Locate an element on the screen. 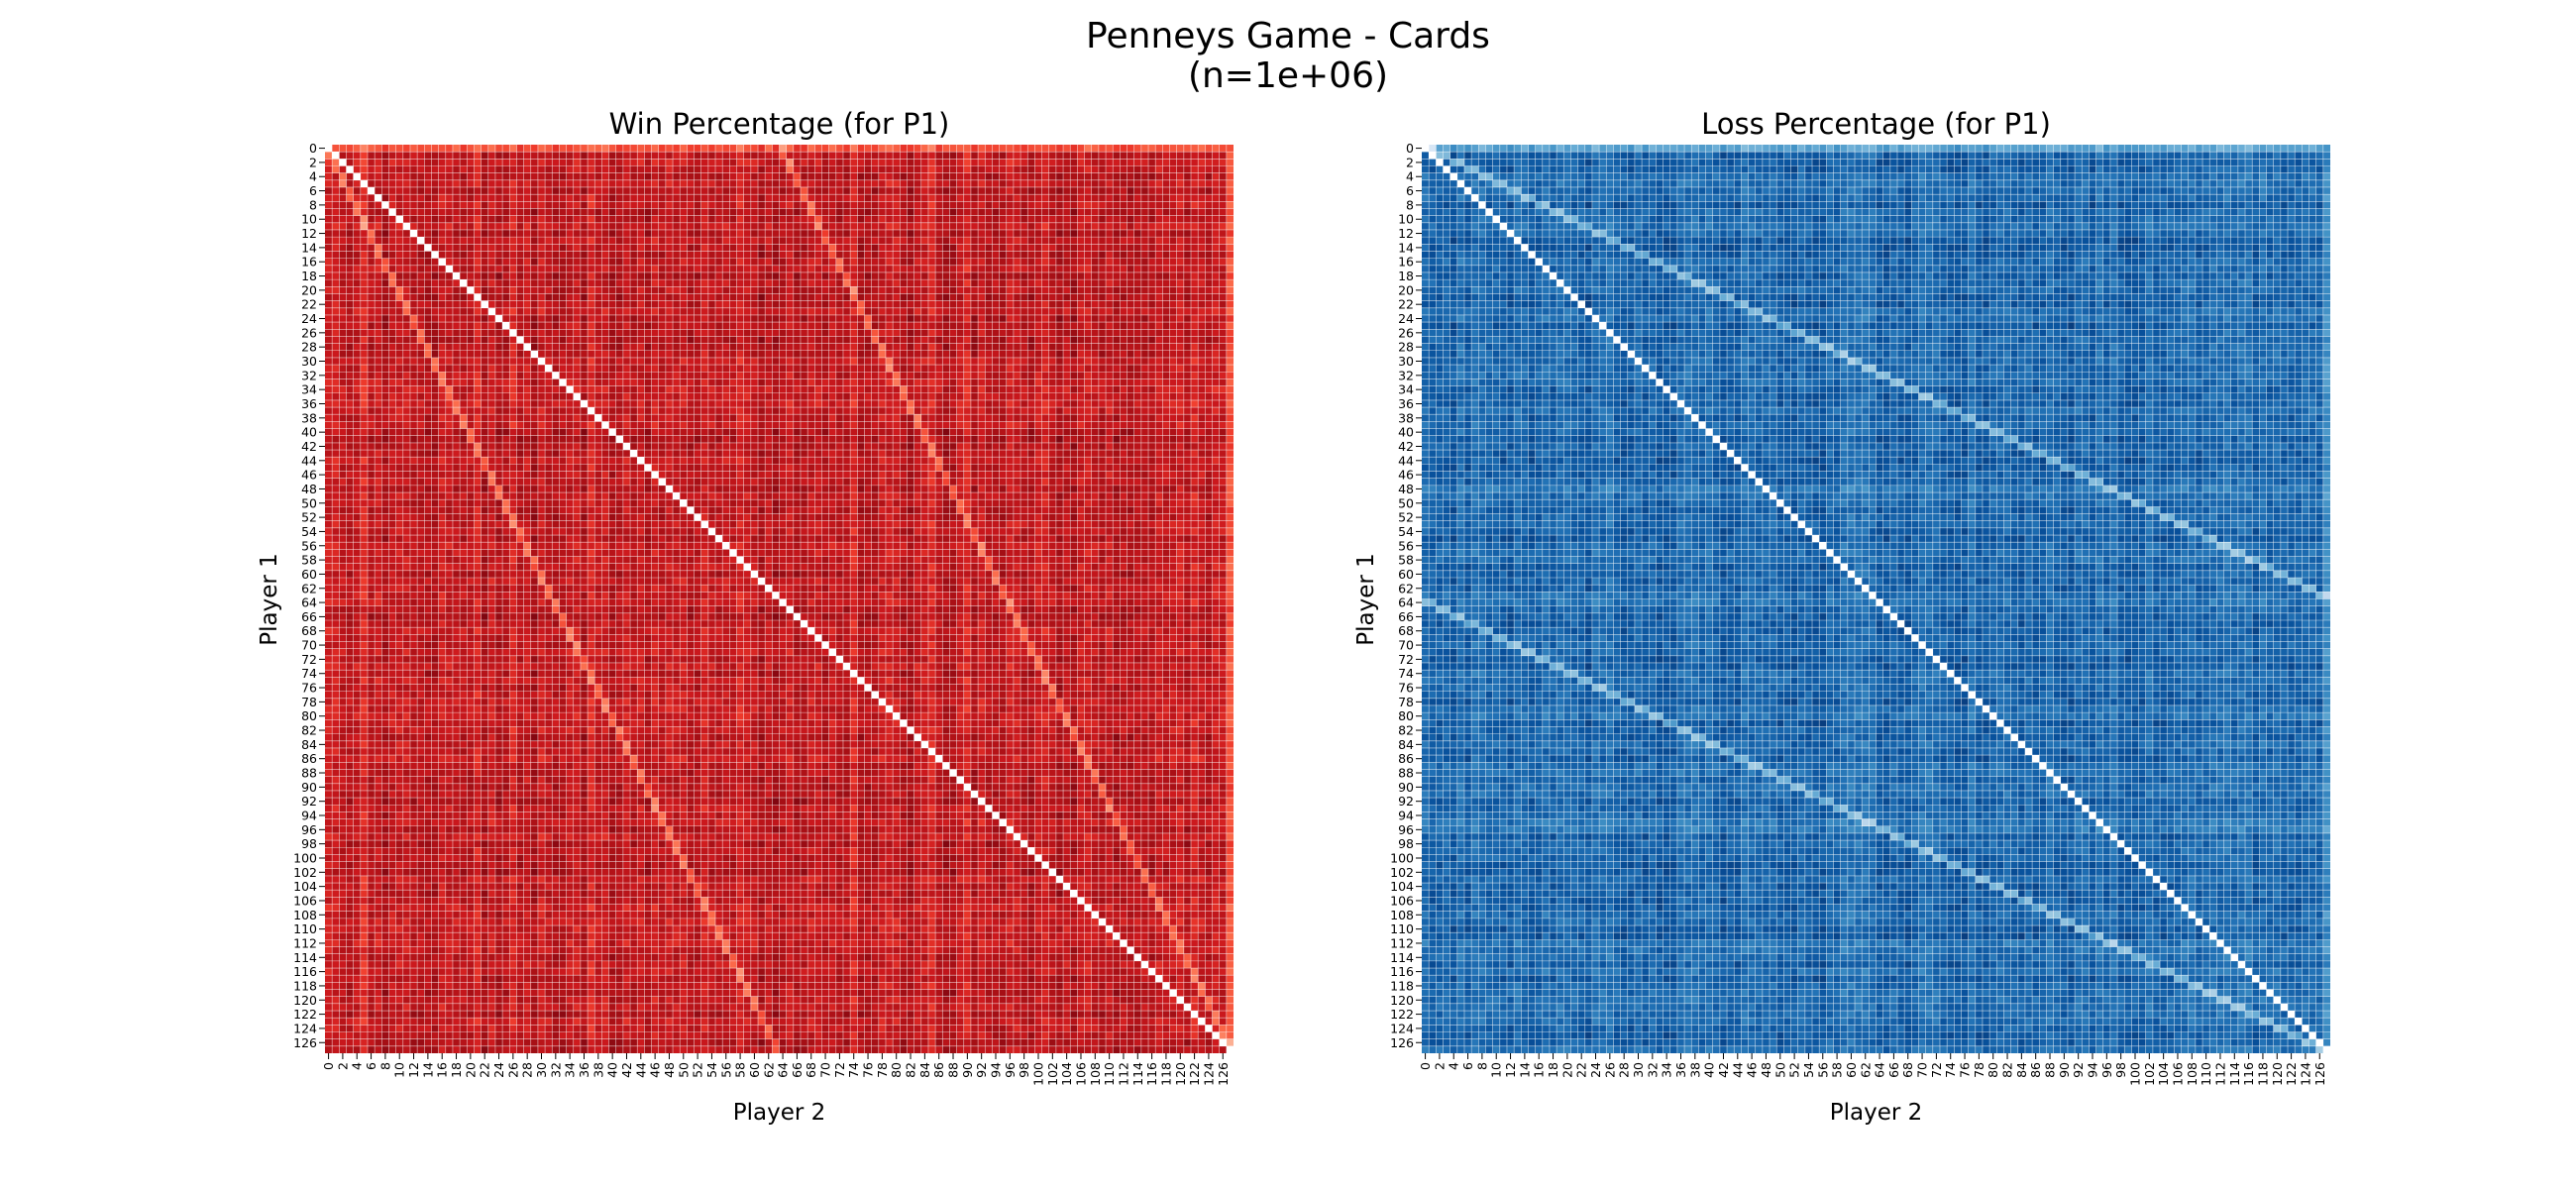 This screenshot has height=1189, width=2576. y-tick-label: 32 is located at coordinates (1406, 375).